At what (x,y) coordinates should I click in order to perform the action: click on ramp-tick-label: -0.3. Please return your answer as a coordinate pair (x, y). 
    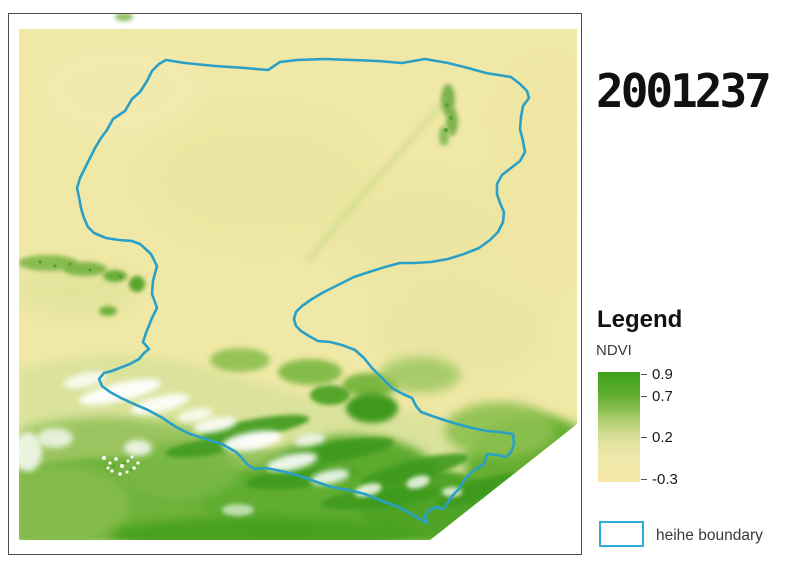
    Looking at the image, I should click on (665, 479).